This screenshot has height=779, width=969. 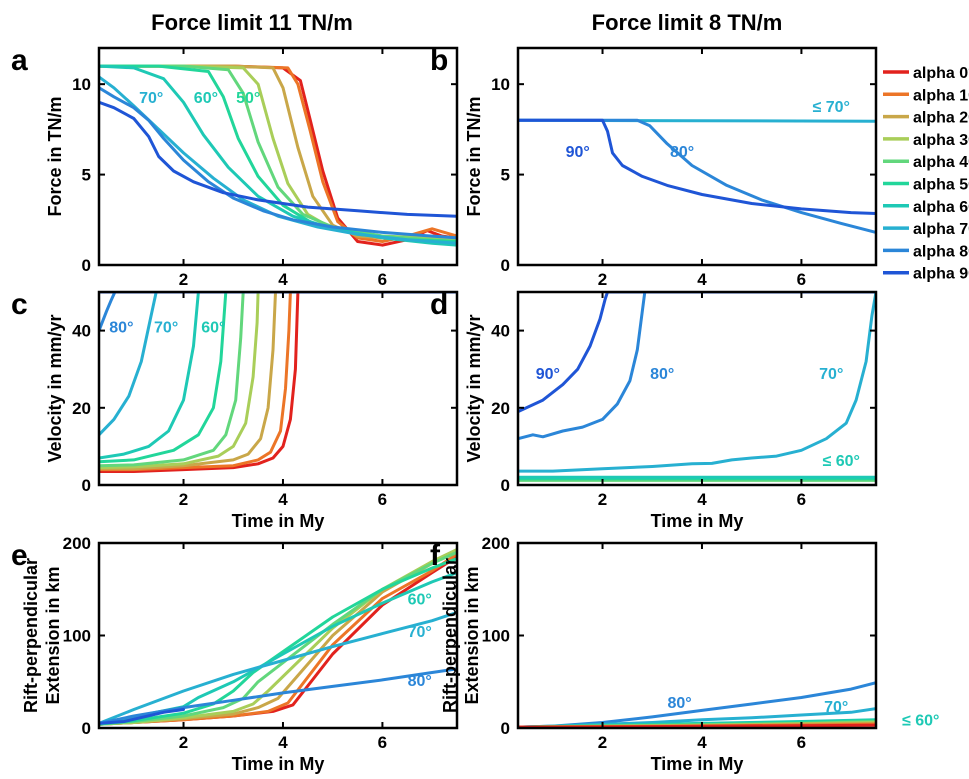 I want to click on panel-letter: a, so click(x=19, y=60).